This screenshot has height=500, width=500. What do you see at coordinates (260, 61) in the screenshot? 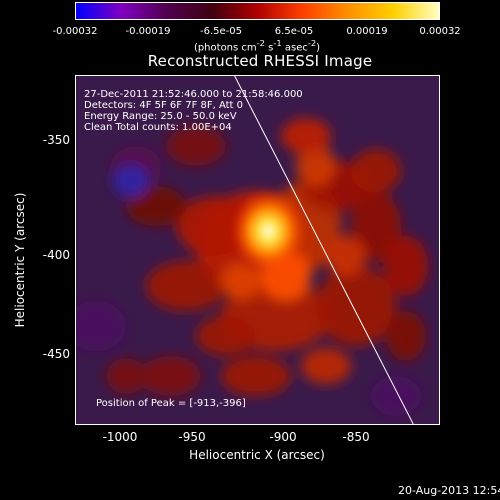
I see `plot-title: Reconstructed RHESSI Image` at bounding box center [260, 61].